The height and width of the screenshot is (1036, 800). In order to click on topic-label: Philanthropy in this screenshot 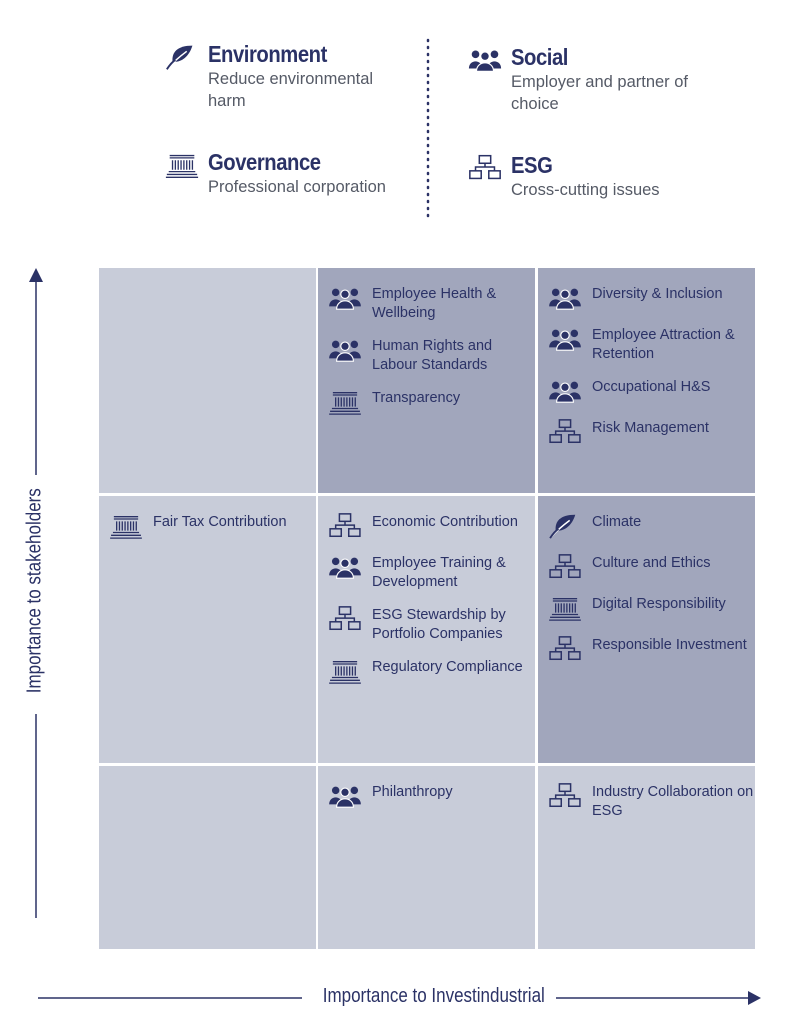, I will do `click(412, 792)`.